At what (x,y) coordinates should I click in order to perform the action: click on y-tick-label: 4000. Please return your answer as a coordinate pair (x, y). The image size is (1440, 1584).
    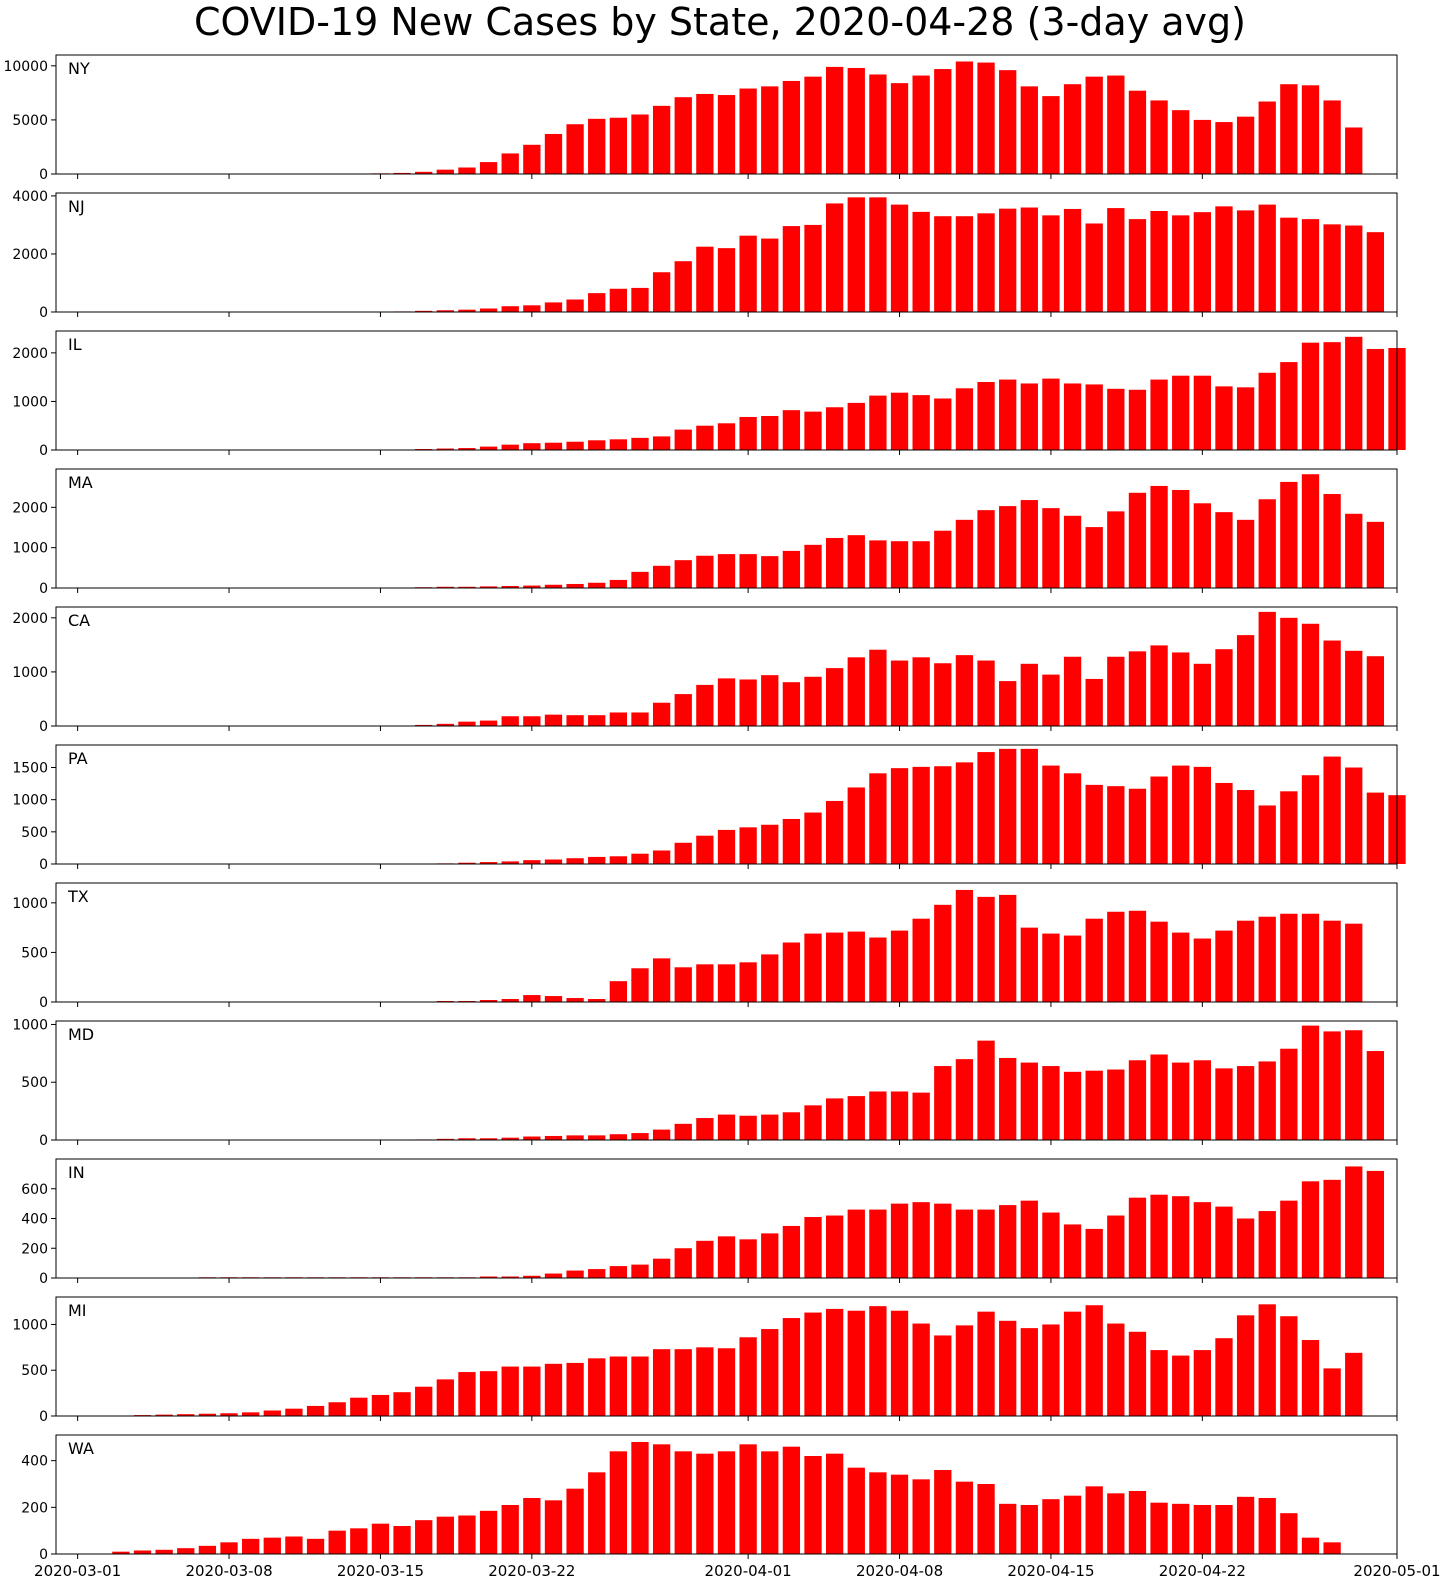
    Looking at the image, I should click on (30, 197).